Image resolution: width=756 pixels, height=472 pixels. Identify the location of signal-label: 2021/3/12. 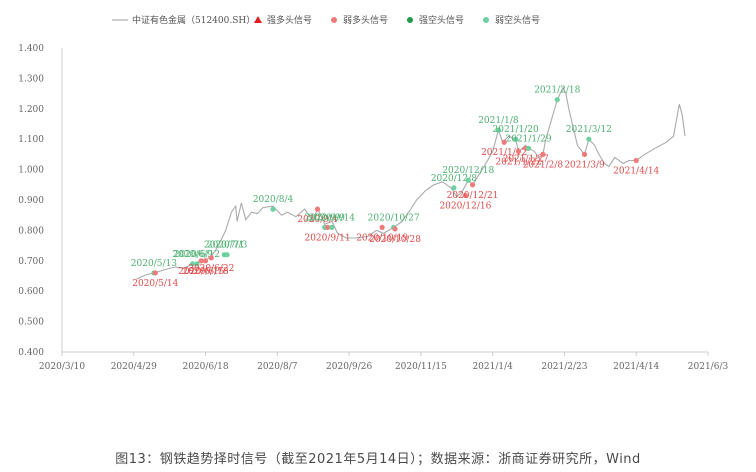
(589, 130).